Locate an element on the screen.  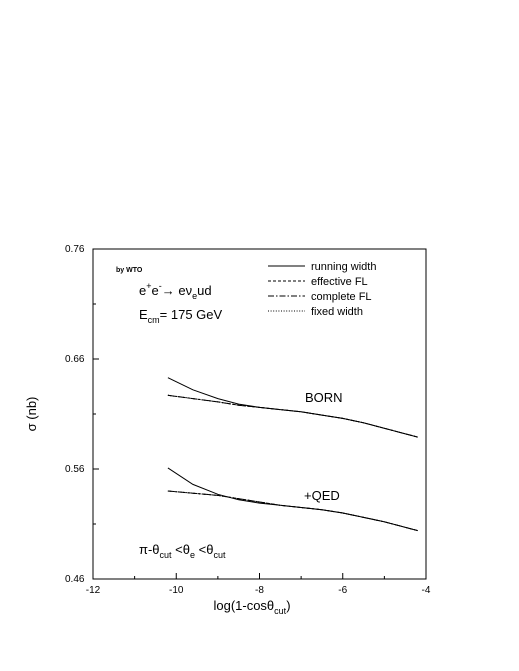
energy-label: Ecm= 175 GeV is located at coordinates (181, 316).